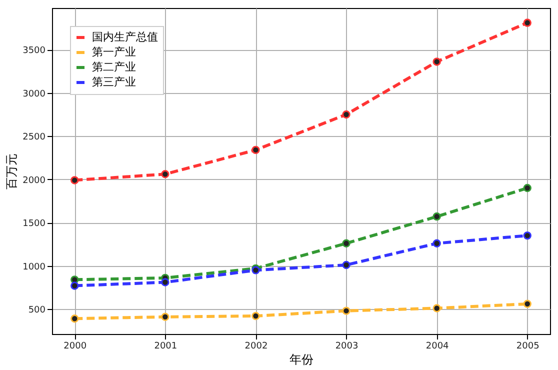 The height and width of the screenshot is (370, 558). Describe the element at coordinates (37, 311) in the screenshot. I see `y-tick-label: 500` at that location.